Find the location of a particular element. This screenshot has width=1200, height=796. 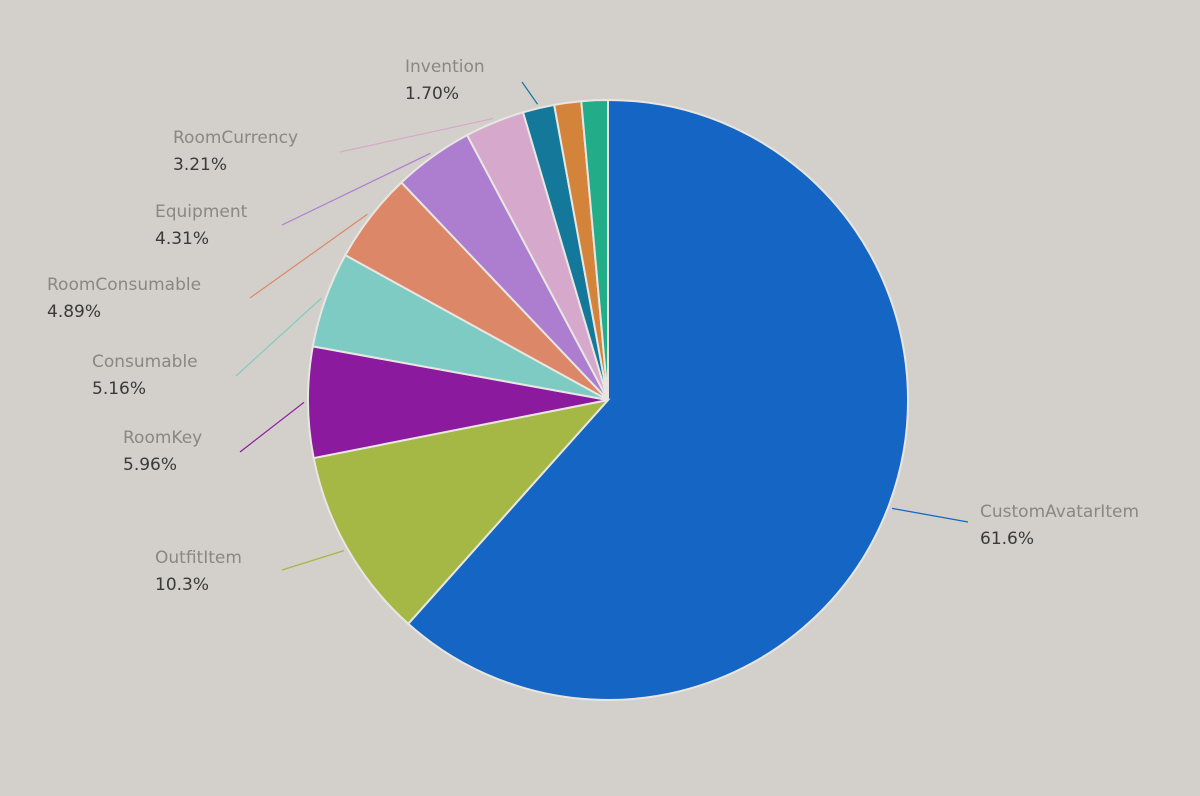

slice-label: RoomConsumable is located at coordinates (124, 285).